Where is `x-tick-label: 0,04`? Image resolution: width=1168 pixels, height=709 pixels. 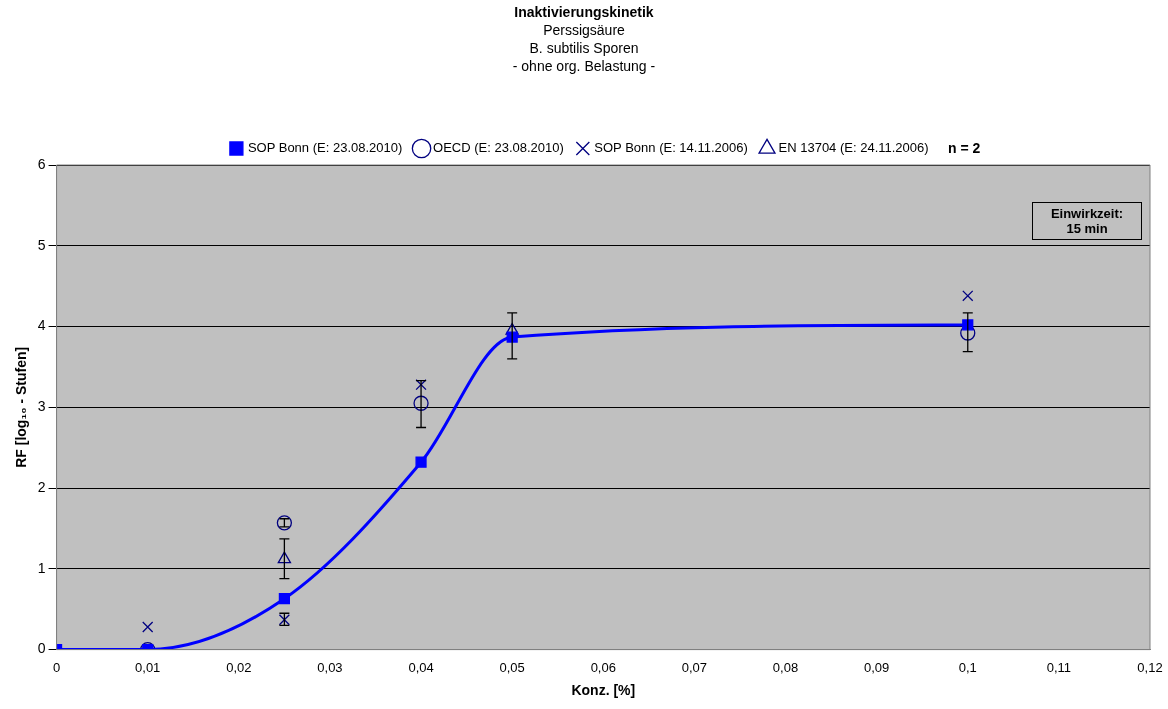 x-tick-label: 0,04 is located at coordinates (421, 667).